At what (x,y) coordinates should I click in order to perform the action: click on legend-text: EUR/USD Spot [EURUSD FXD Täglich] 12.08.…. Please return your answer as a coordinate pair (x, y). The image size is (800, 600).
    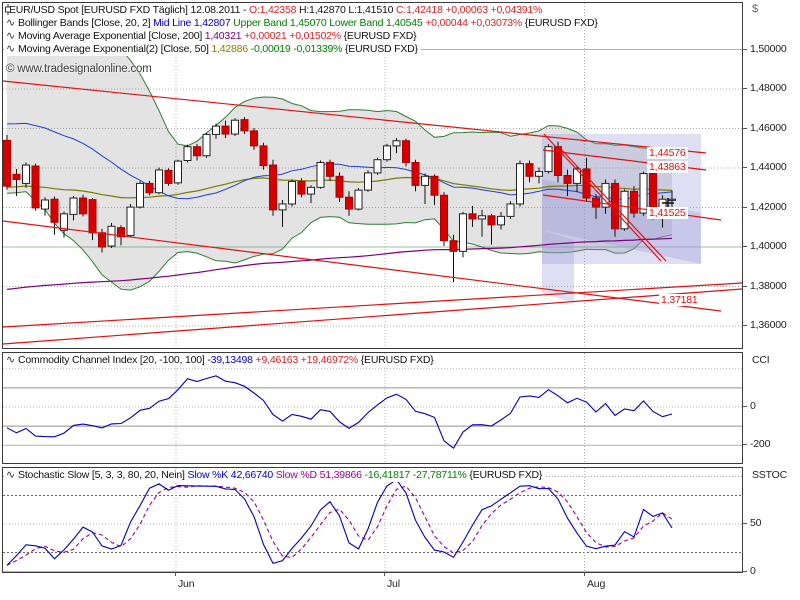
    Looking at the image, I should click on (129, 10).